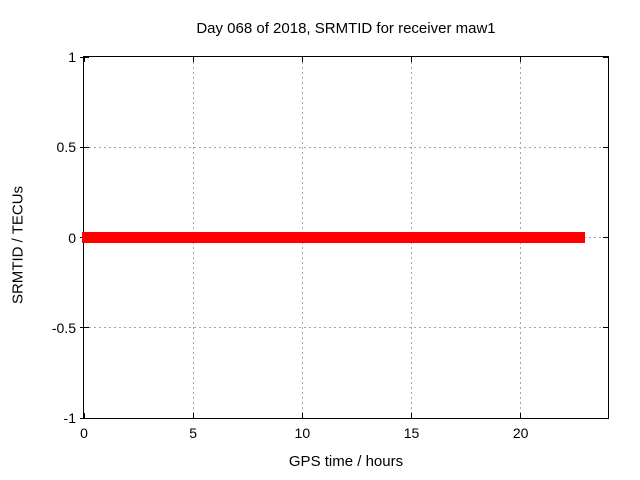 Image resolution: width=640 pixels, height=480 pixels. What do you see at coordinates (72, 57) in the screenshot?
I see `y-tick-label: 1` at bounding box center [72, 57].